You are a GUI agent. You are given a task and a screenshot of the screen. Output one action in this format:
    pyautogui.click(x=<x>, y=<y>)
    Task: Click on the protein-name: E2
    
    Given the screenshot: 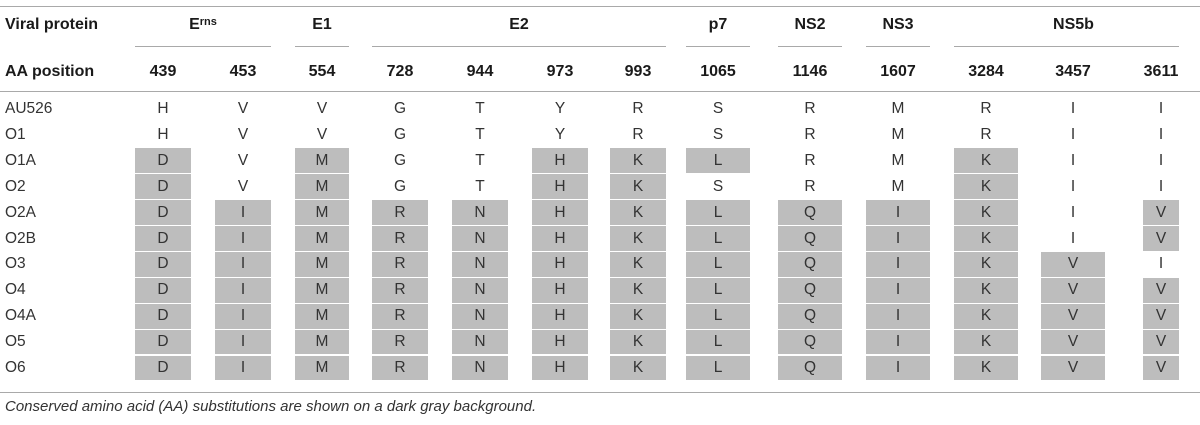 What is the action you would take?
    pyautogui.click(x=519, y=24)
    